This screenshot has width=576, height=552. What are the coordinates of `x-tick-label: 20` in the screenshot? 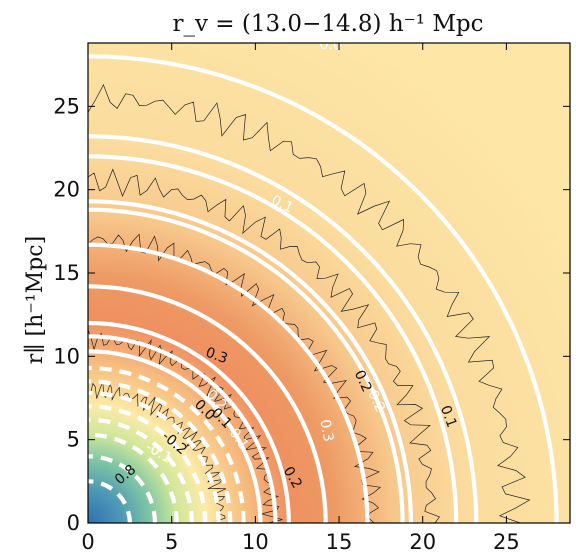 It's located at (422, 541).